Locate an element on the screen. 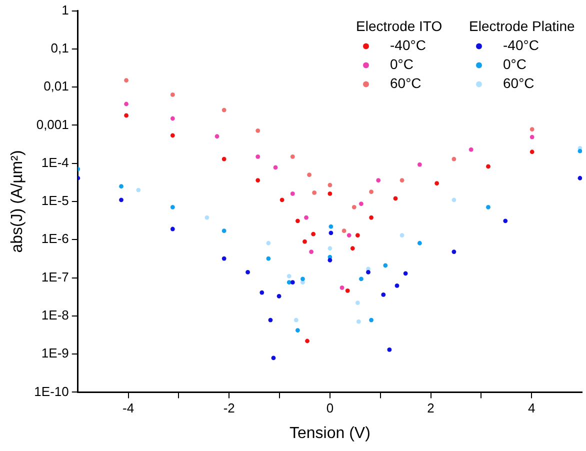 The image size is (586, 451). x-tick-label: -4 is located at coordinates (128, 408).